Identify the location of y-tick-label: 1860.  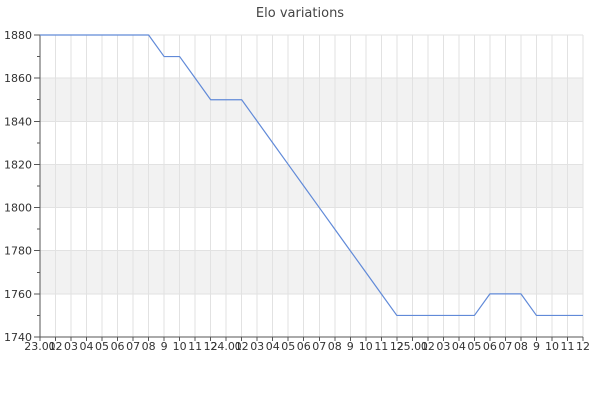
(18, 78).